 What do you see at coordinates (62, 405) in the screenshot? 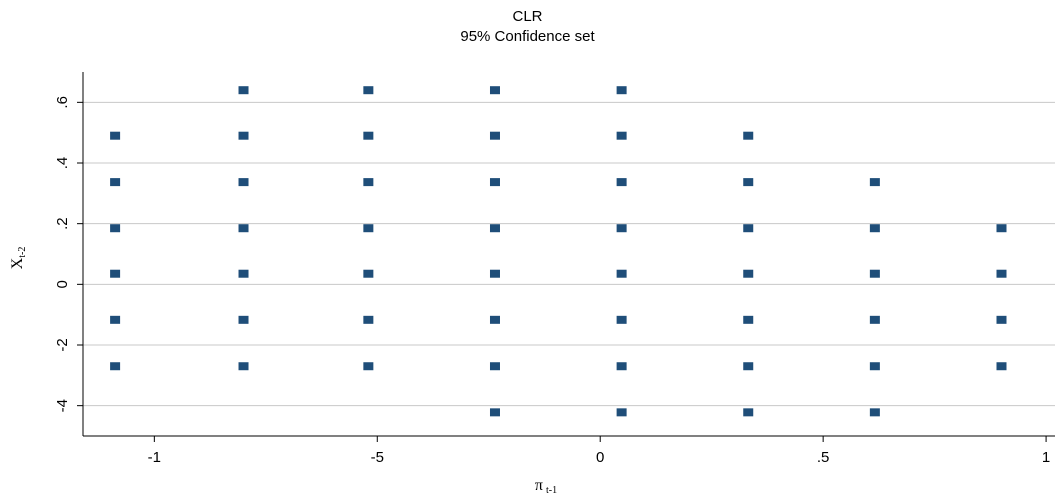
I see `y-tick-label: -4` at bounding box center [62, 405].